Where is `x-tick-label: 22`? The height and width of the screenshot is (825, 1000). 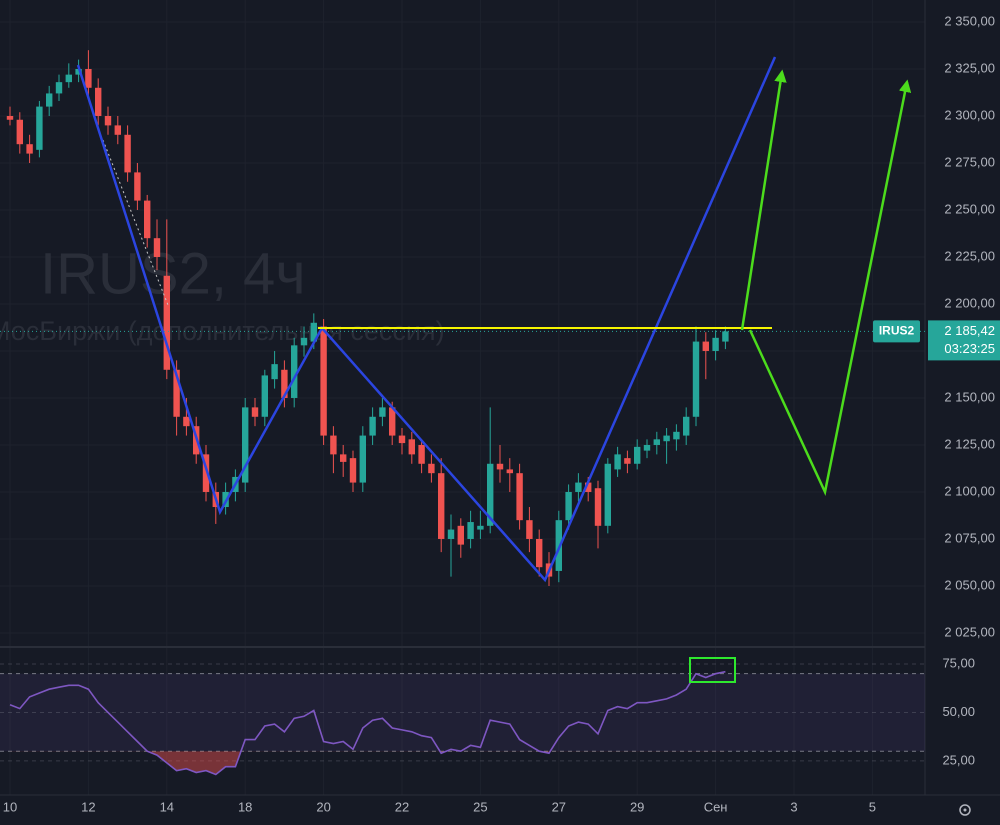
x-tick-label: 22 is located at coordinates (402, 806).